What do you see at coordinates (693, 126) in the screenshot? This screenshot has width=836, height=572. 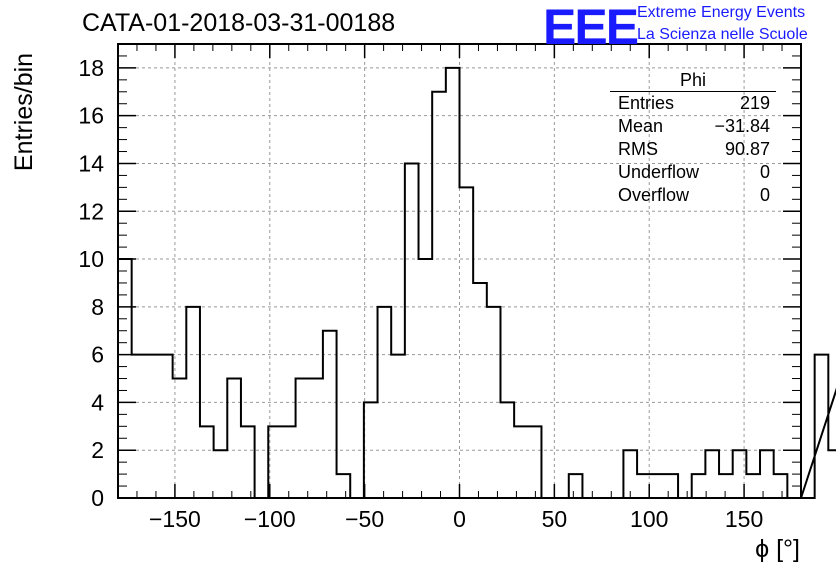 I see `stats-row-mean: Mean −31.84` at bounding box center [693, 126].